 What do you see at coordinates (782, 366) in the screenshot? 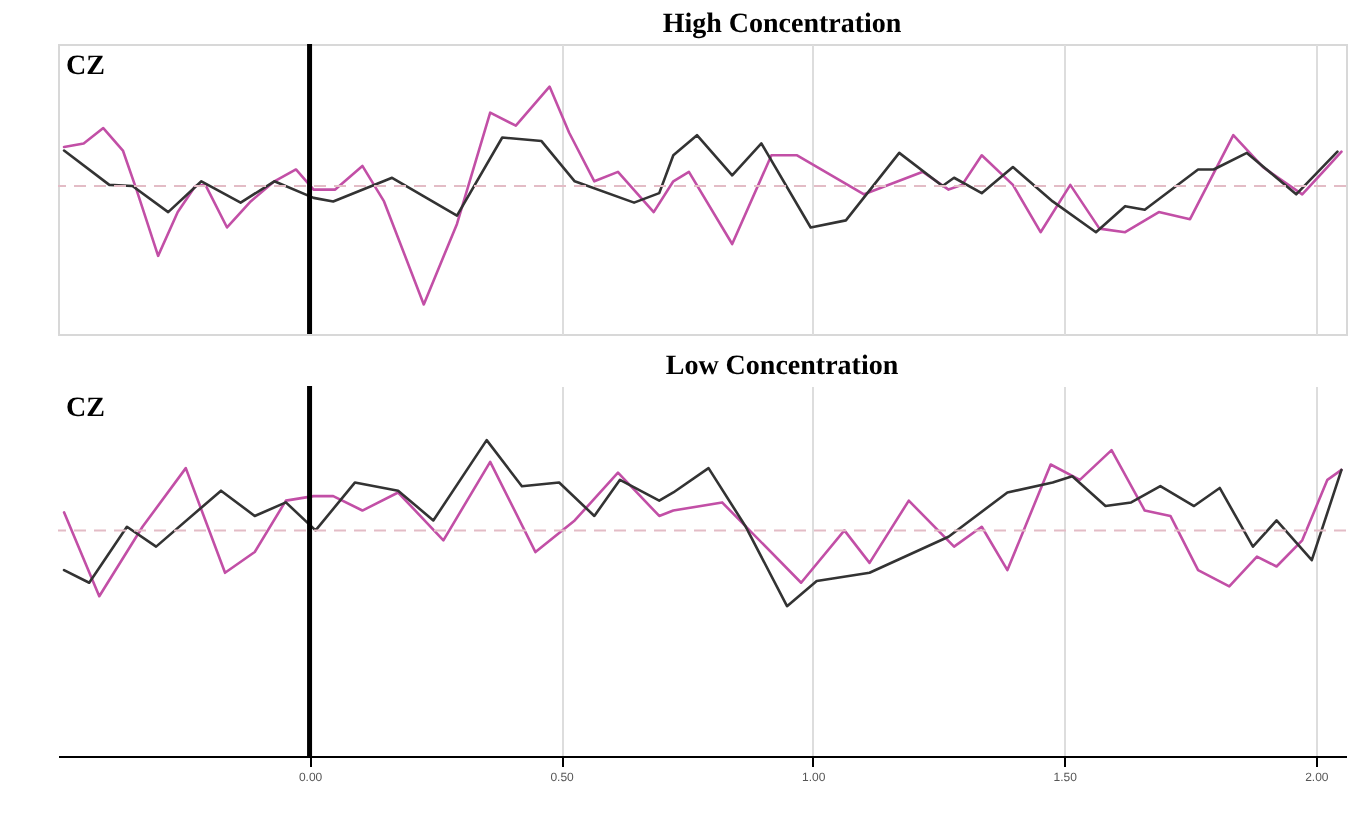
I see `chart-title: Low Concentration` at bounding box center [782, 366].